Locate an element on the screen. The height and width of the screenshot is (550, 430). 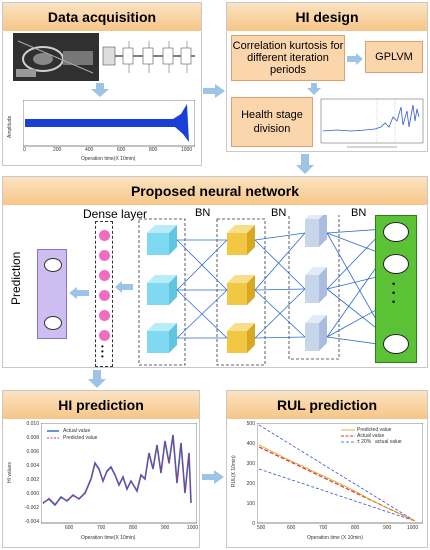
hi-prediction-plot is located at coordinates (119, 473).